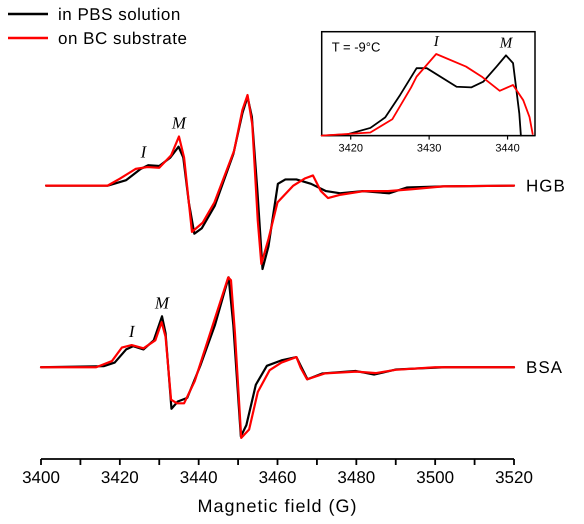  What do you see at coordinates (277, 506) in the screenshot?
I see `x-axis-title: Magnetic field (G)` at bounding box center [277, 506].